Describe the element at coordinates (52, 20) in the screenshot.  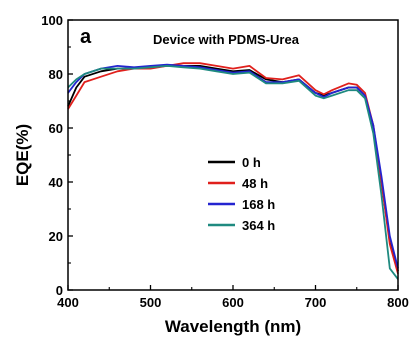
I see `y-tick-label: 100` at that location.